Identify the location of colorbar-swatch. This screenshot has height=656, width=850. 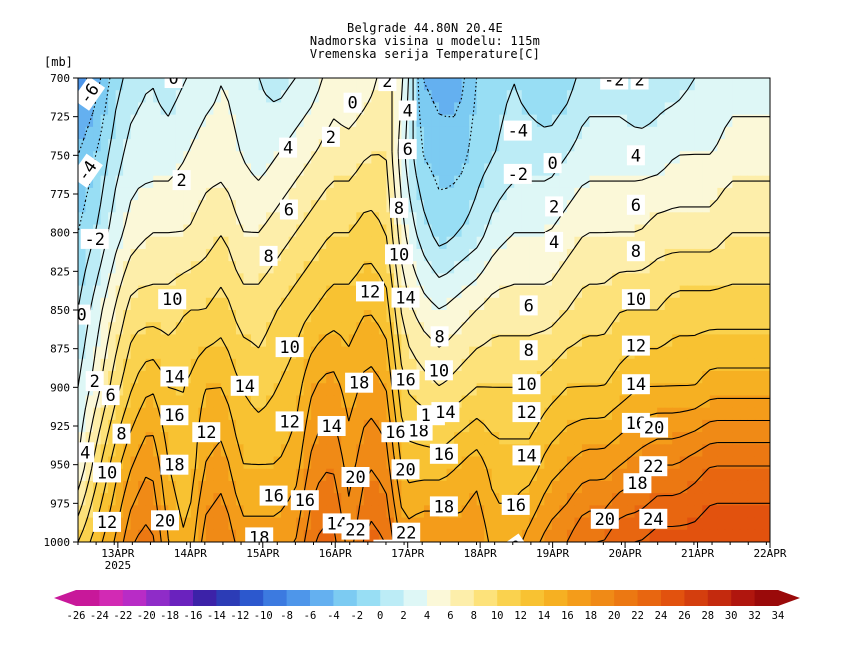
(88, 598).